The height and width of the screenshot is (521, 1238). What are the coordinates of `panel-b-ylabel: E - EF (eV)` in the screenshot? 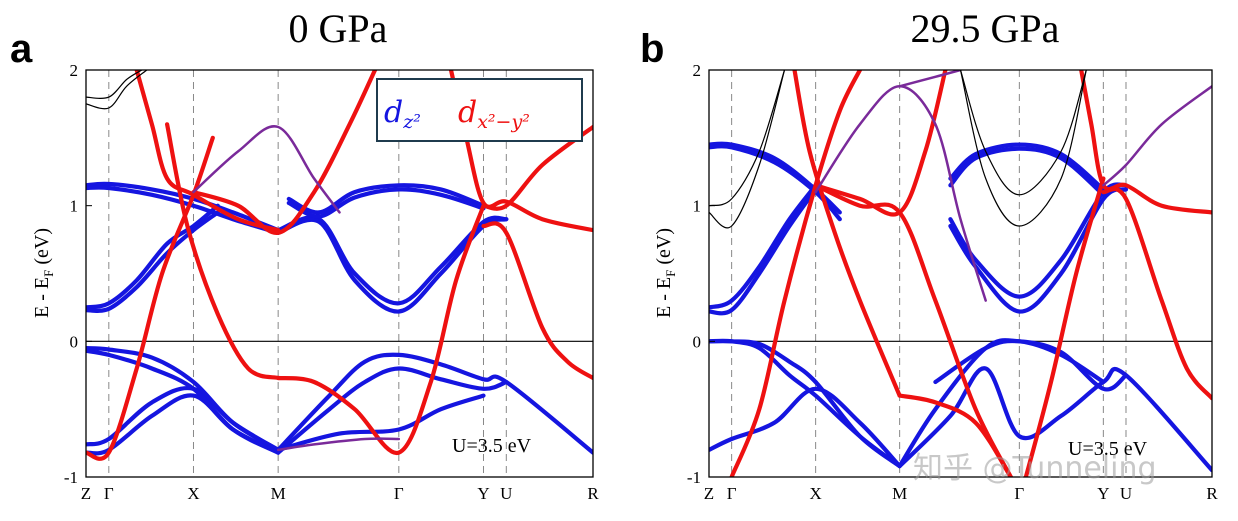 It's located at (665, 273).